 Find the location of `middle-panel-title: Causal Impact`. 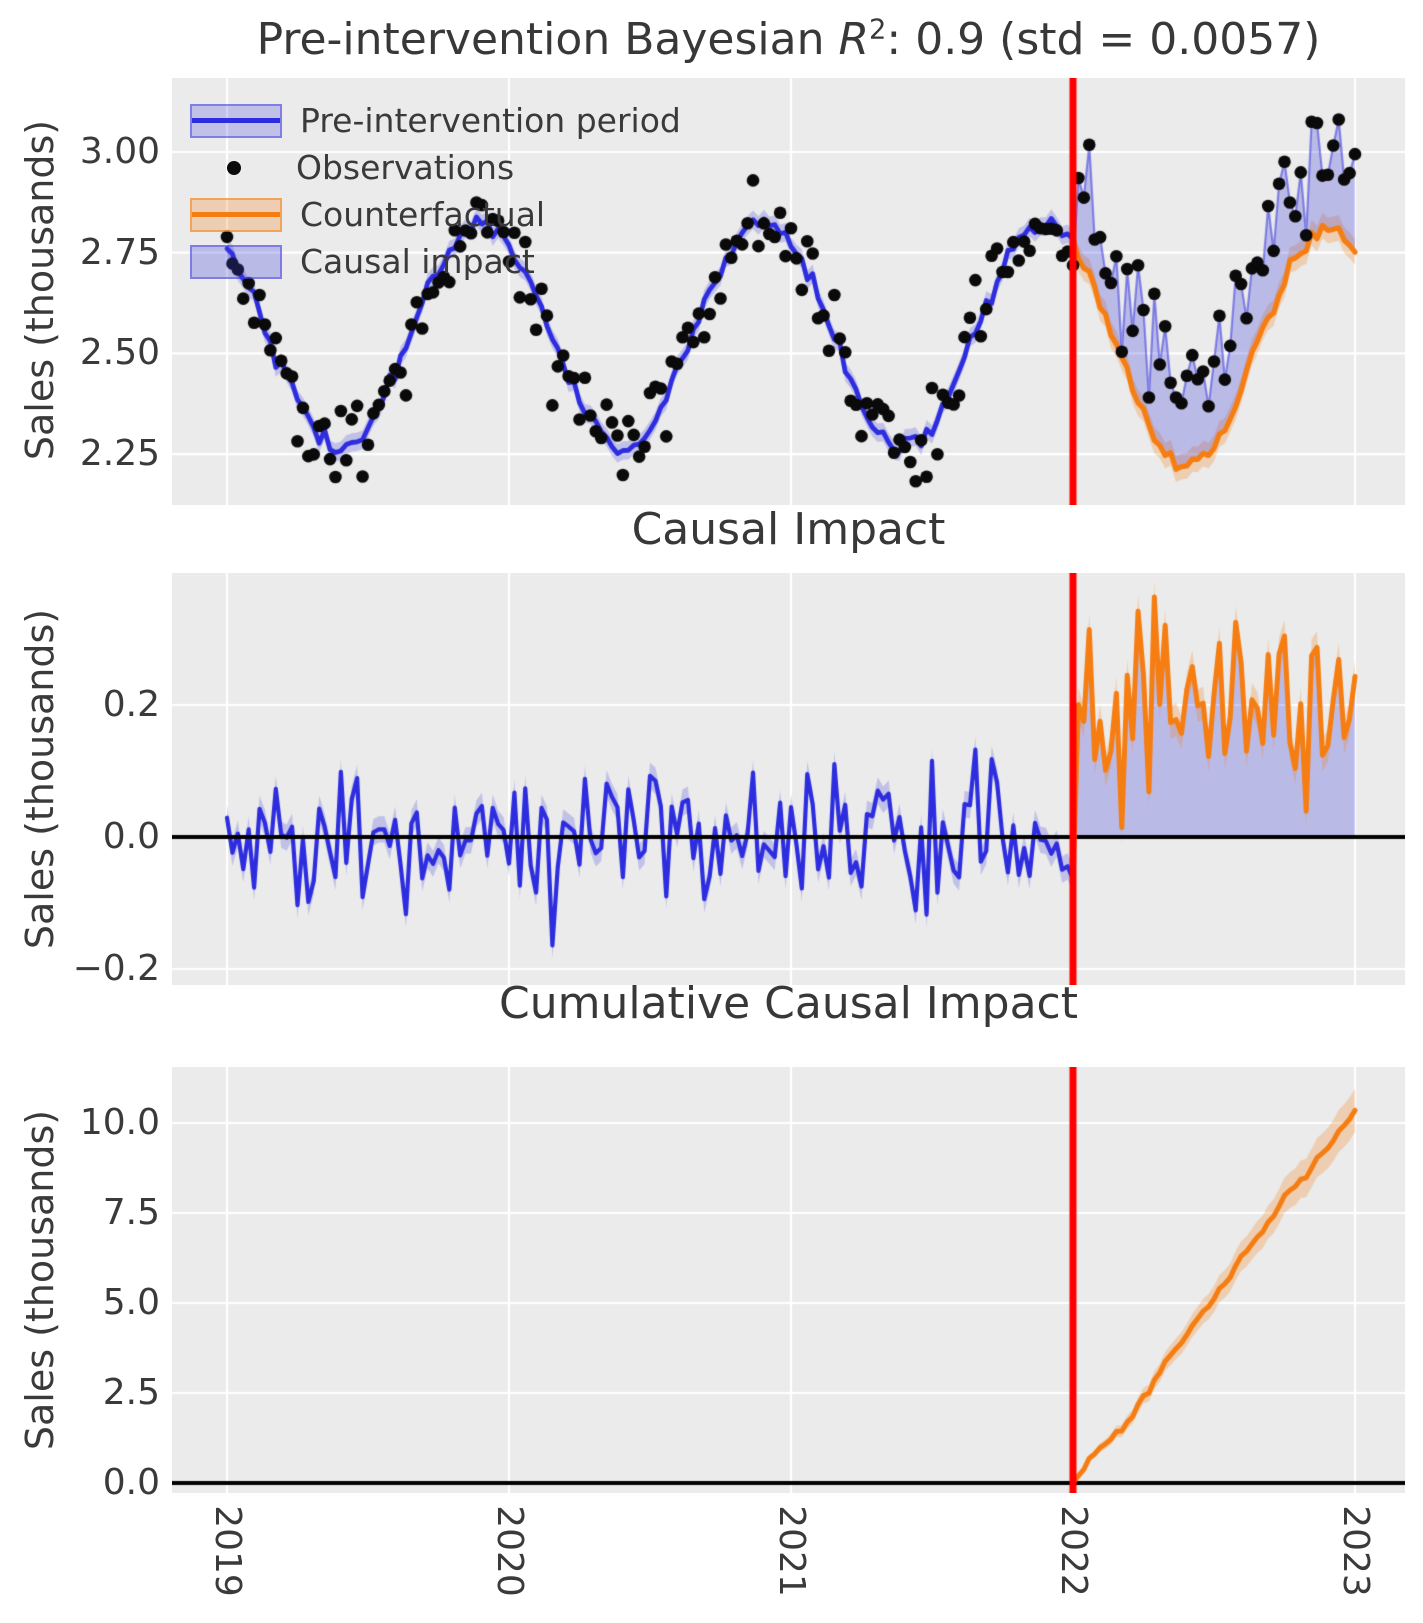

middle-panel-title: Causal Impact is located at coordinates (788, 529).